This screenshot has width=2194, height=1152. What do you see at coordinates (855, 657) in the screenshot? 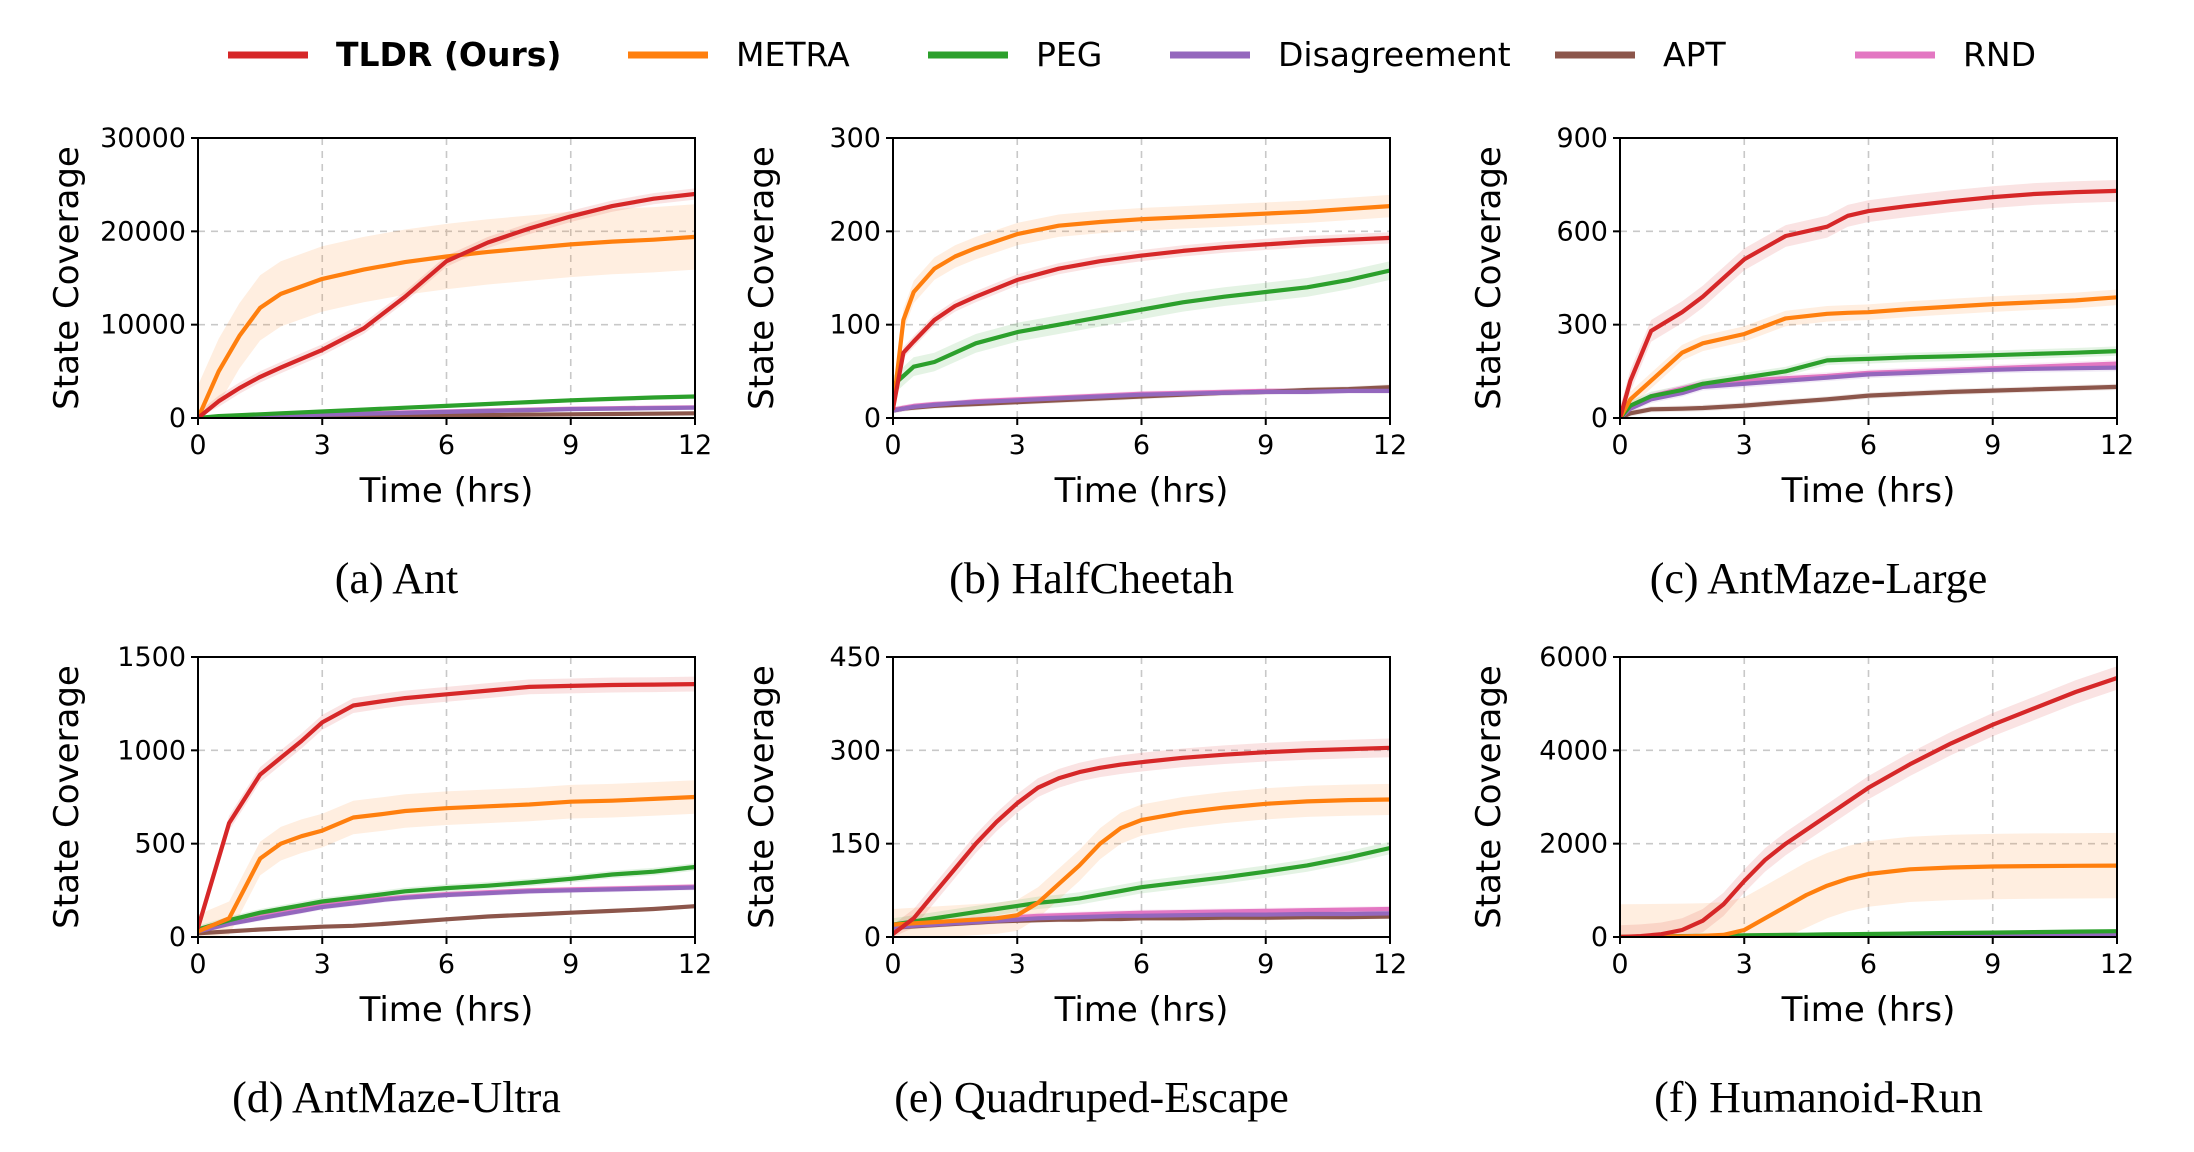
I see `y-tick-label: 450` at bounding box center [855, 657].